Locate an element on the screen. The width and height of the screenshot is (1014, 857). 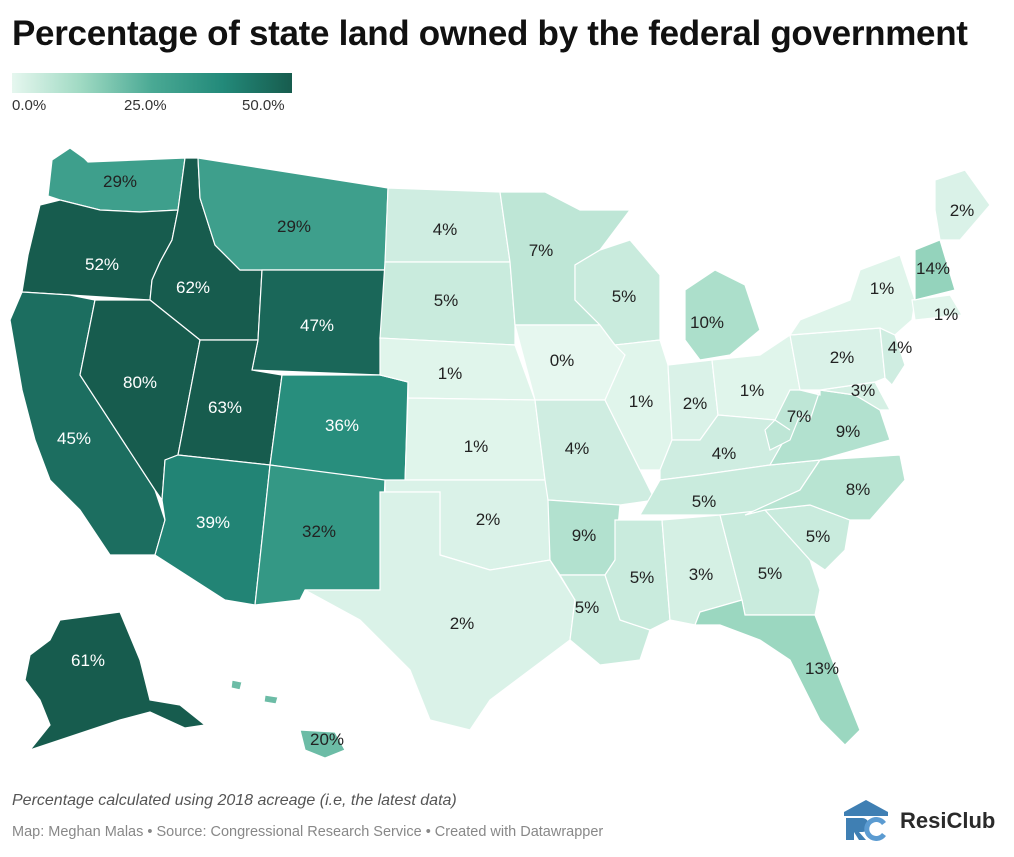
state-label-idaho: 62% is located at coordinates (193, 287).